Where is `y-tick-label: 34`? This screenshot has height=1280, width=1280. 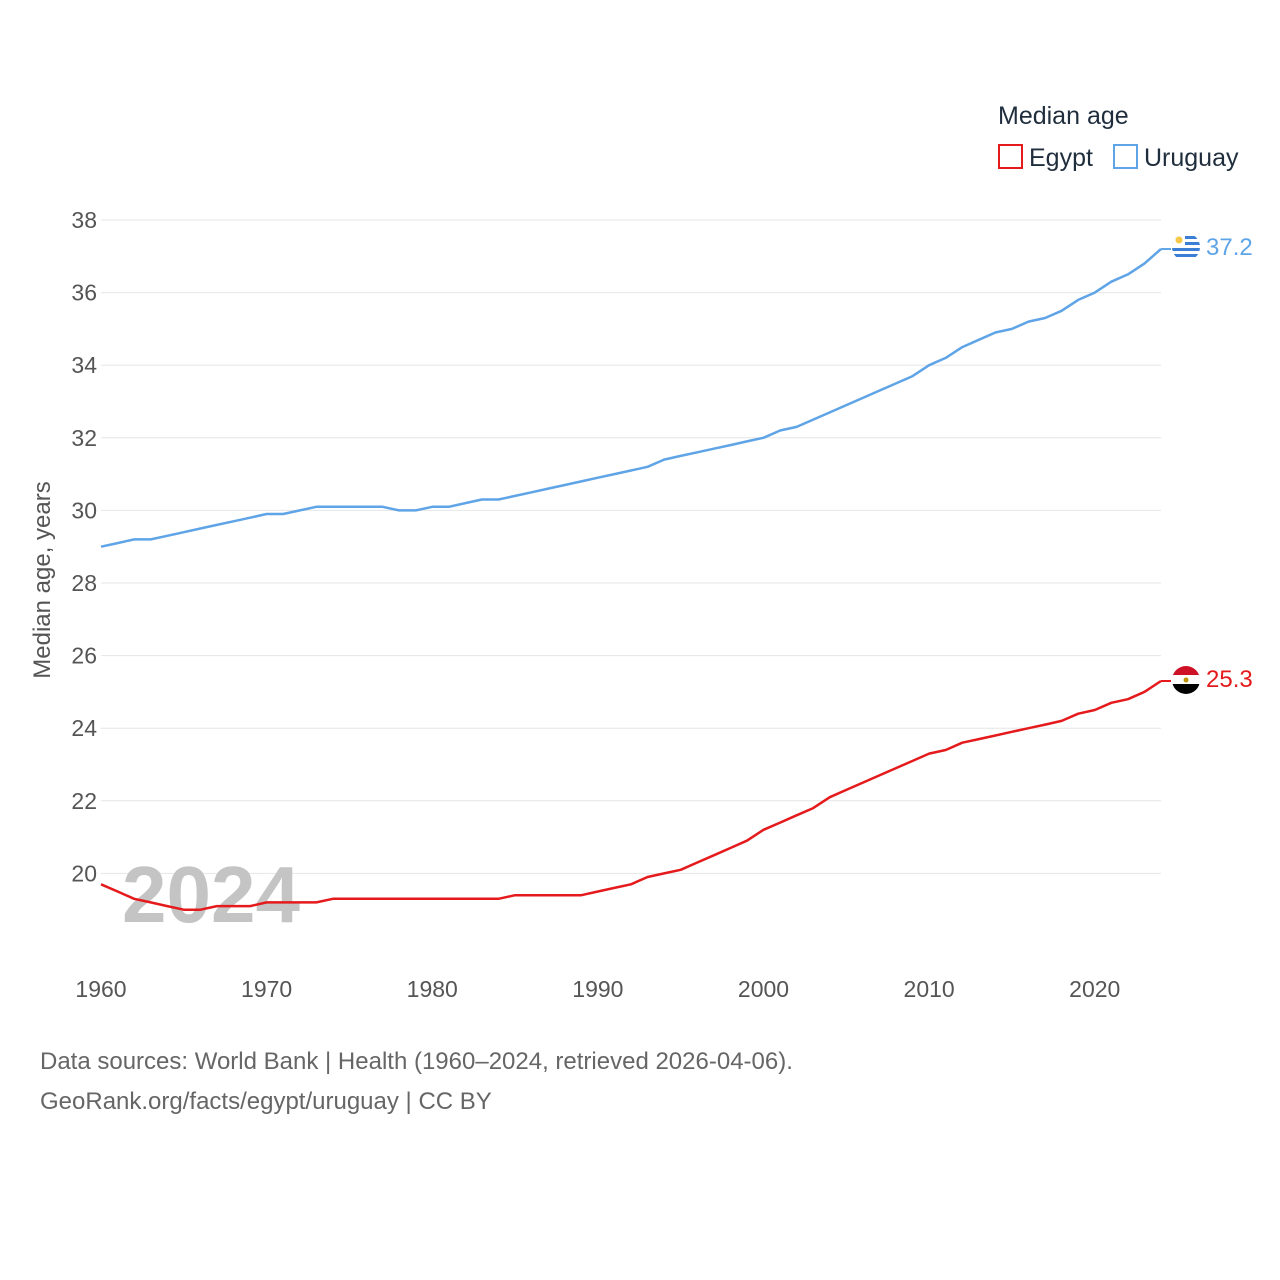 y-tick-label: 34 is located at coordinates (84, 365).